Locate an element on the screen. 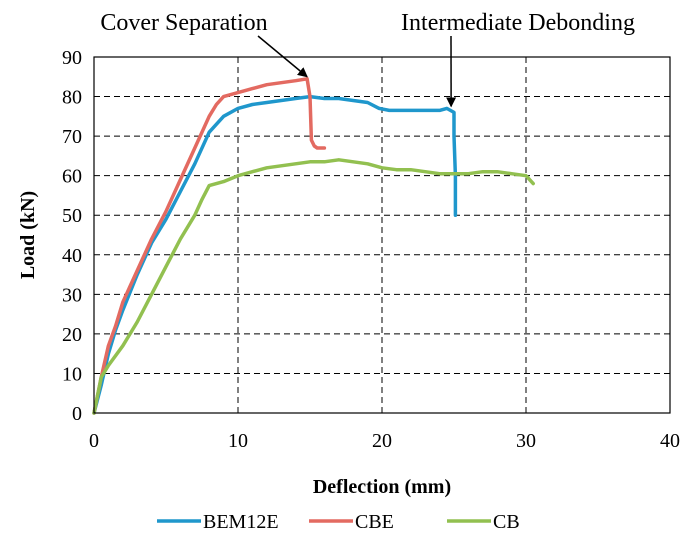  x-tick-labels: 0 10 20 30 40 is located at coordinates (384, 441).